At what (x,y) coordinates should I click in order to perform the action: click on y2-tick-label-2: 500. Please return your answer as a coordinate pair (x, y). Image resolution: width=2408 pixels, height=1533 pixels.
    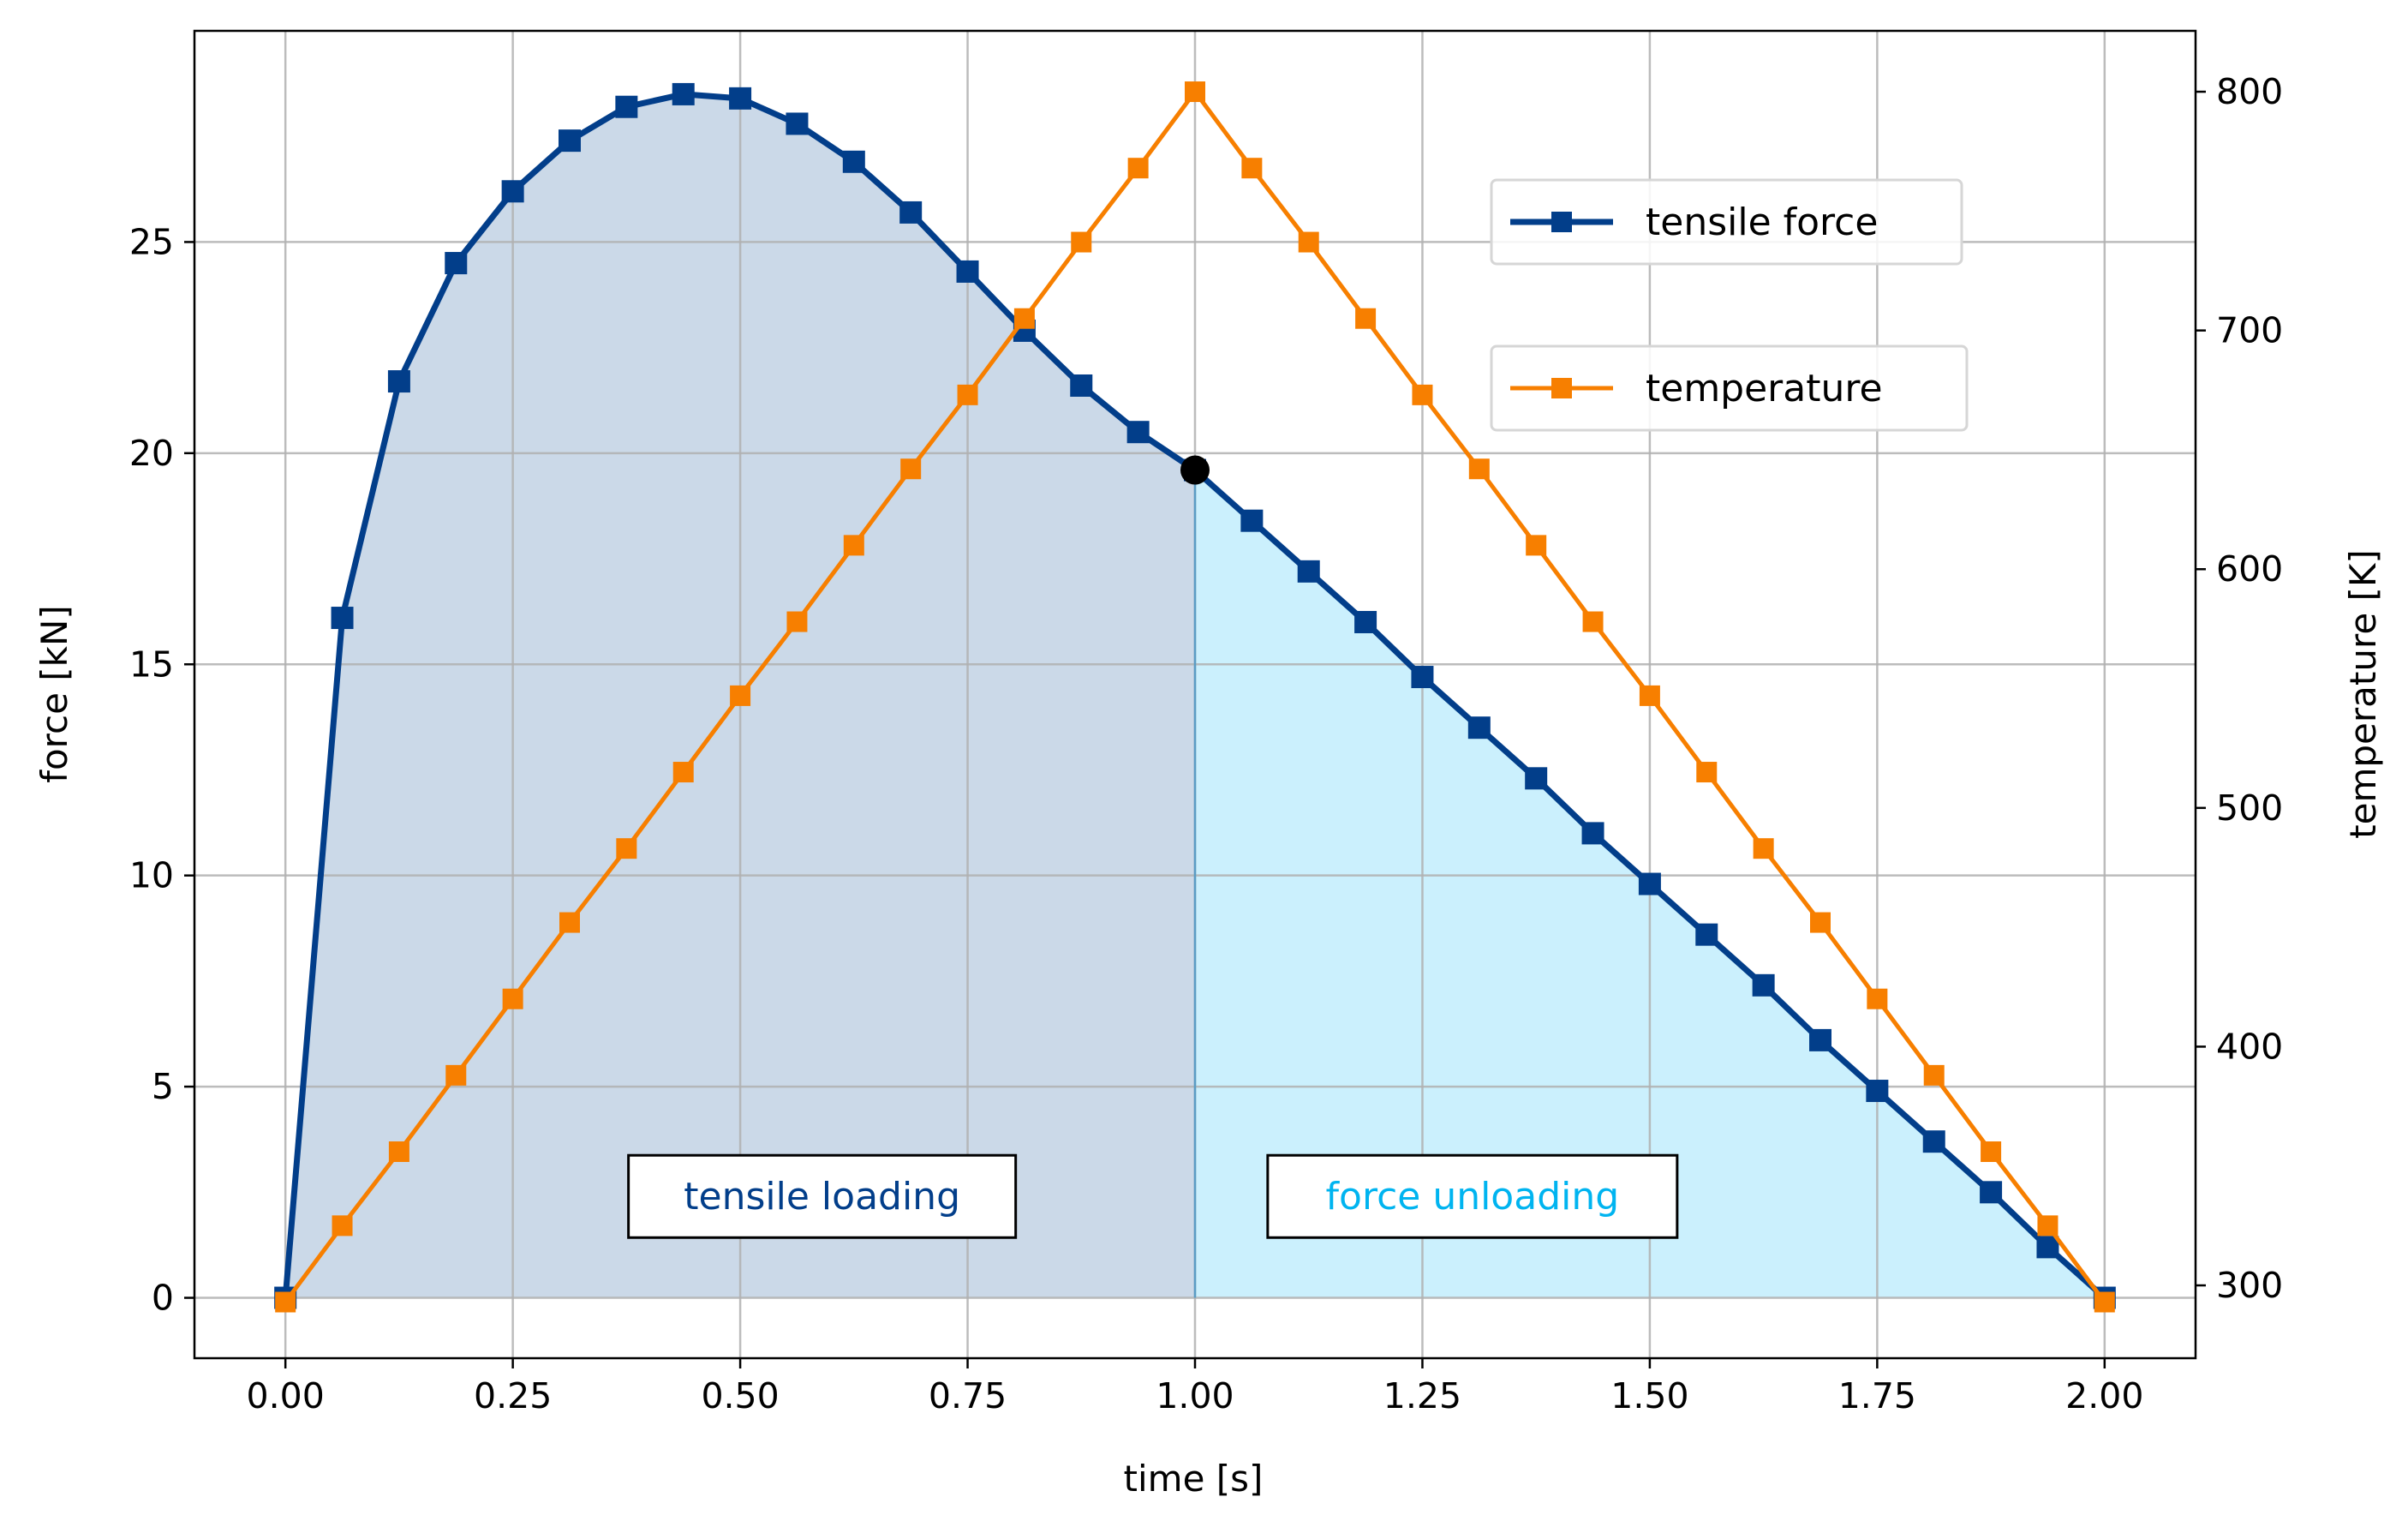
    Looking at the image, I should click on (2249, 808).